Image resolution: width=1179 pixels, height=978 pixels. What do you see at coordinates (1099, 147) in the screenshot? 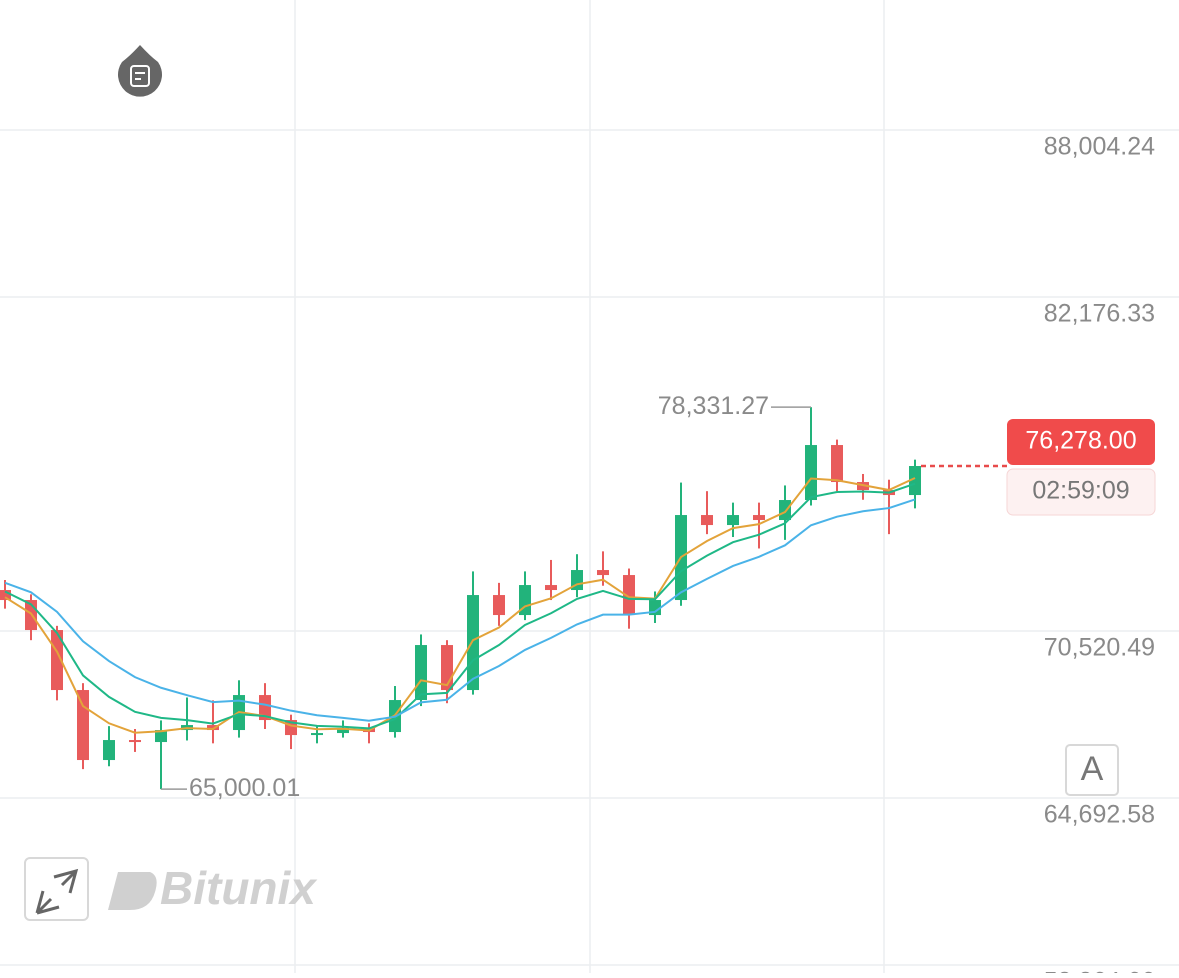
I see `y-tick-label: 88,004.24` at bounding box center [1099, 147].